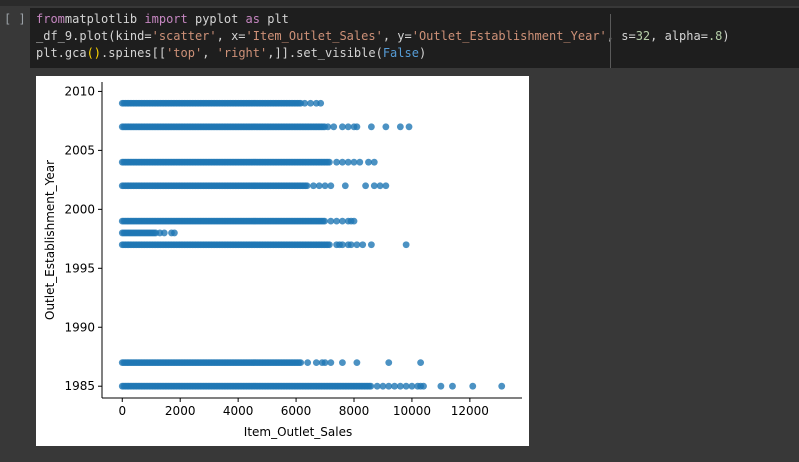 The height and width of the screenshot is (462, 799). What do you see at coordinates (180, 411) in the screenshot?
I see `x-tick-label: 2000` at bounding box center [180, 411].